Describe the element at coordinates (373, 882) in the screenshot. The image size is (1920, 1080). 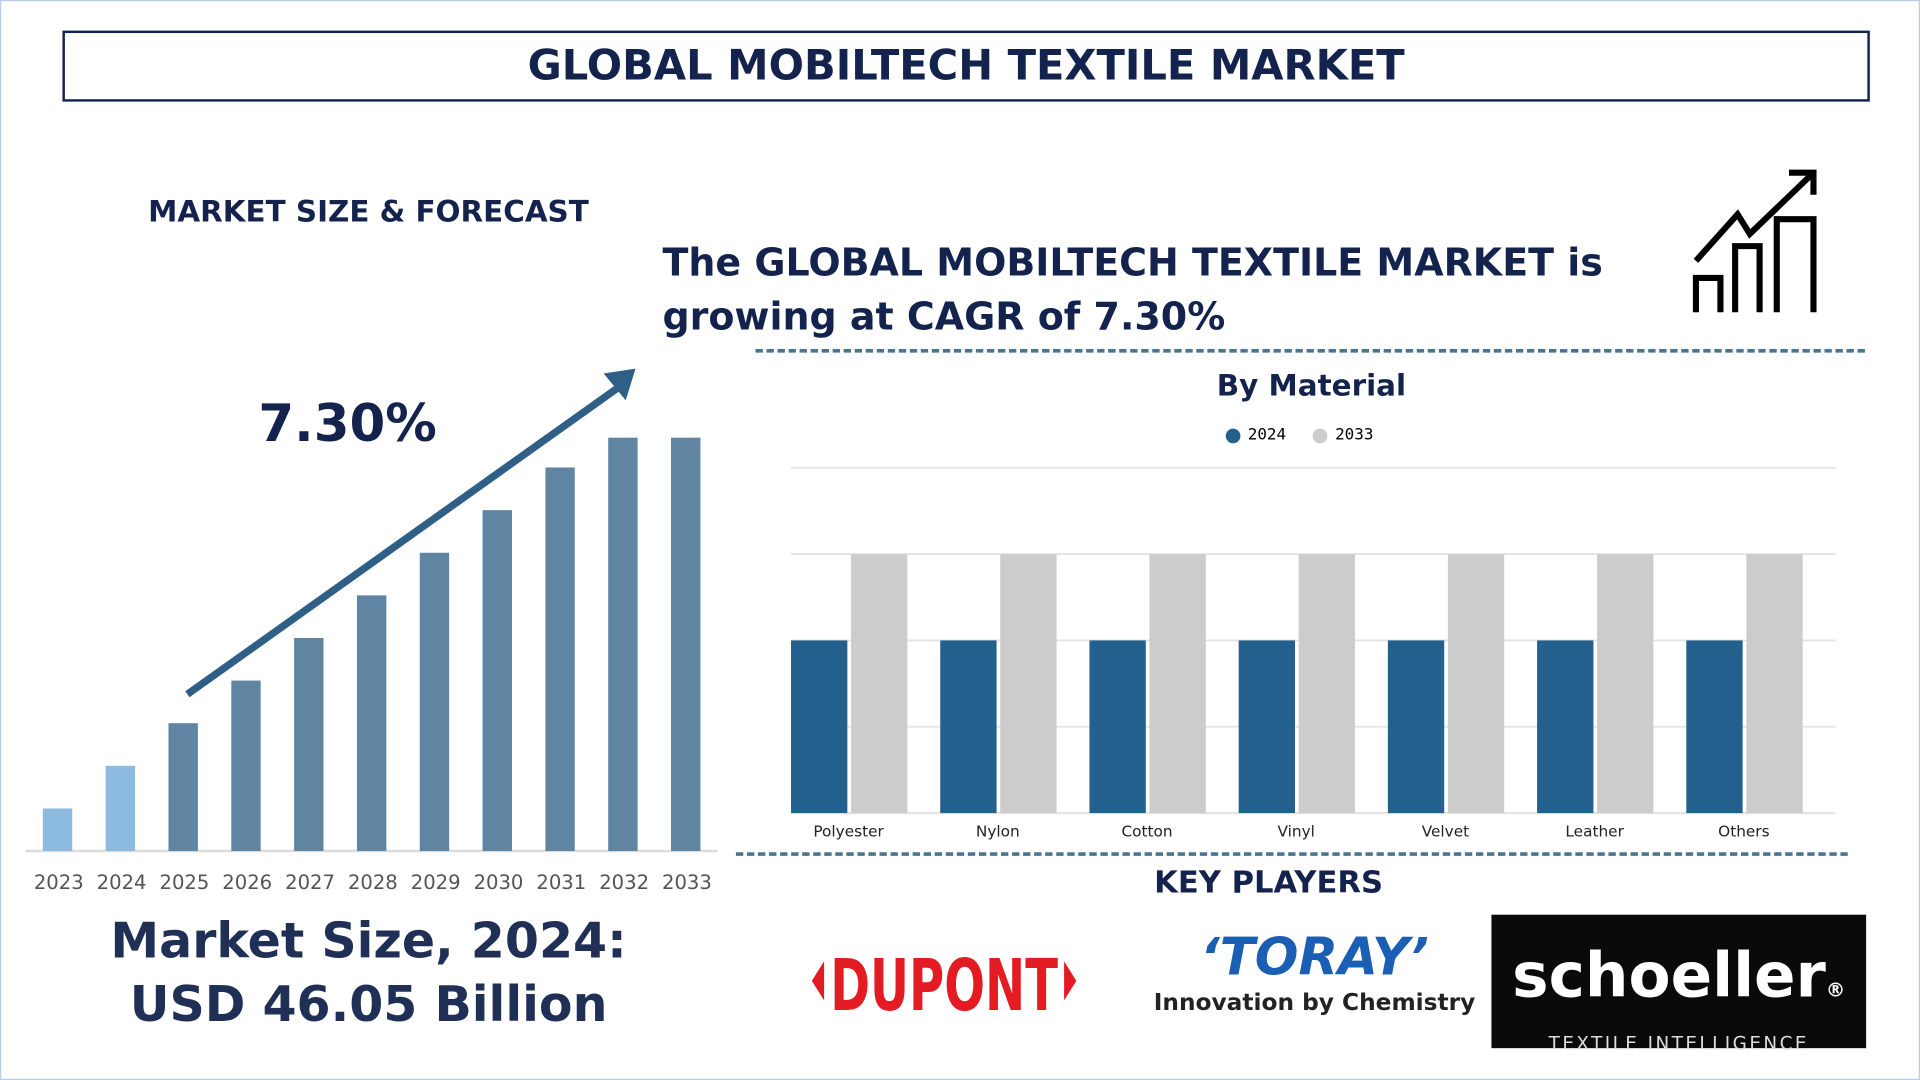
I see `tick-label-2028: 2028` at that location.